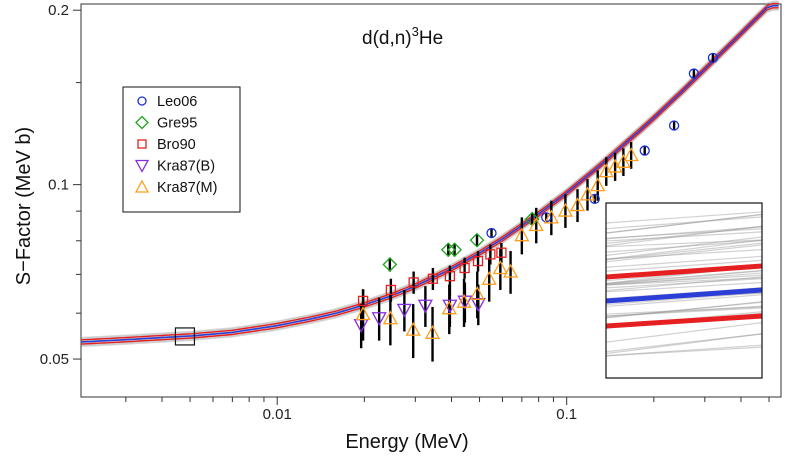  What do you see at coordinates (177, 124) in the screenshot?
I see `legend-label-gre95: Gre95` at bounding box center [177, 124].